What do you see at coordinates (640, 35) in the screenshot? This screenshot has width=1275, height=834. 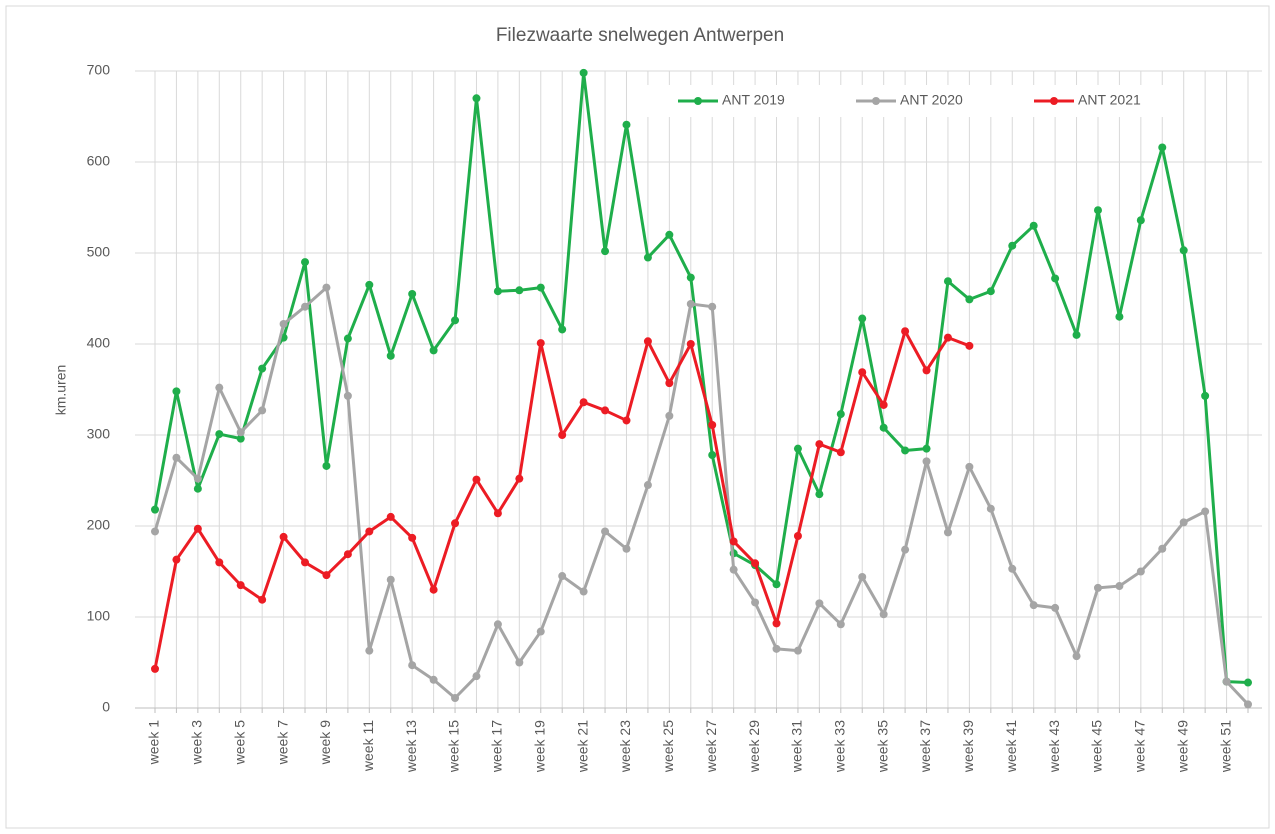 I see `chart-title: Filezwaarte snelwegen Antwerpen` at bounding box center [640, 35].